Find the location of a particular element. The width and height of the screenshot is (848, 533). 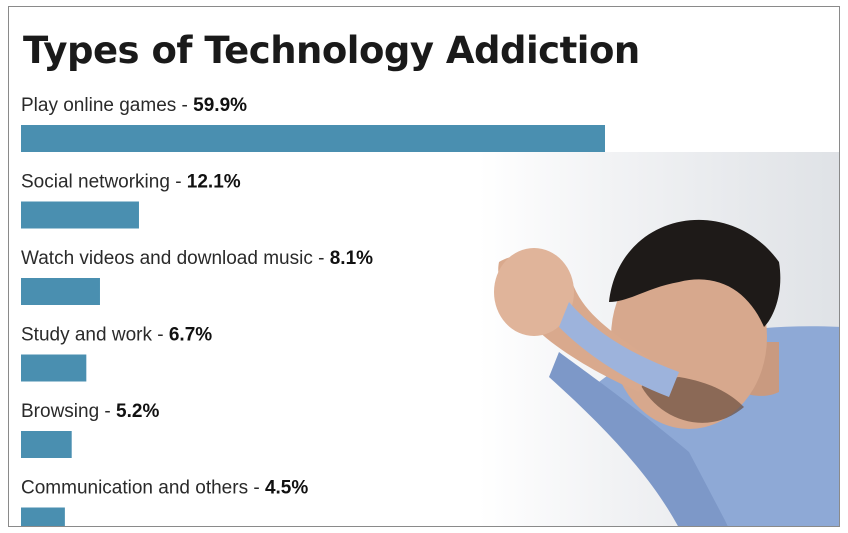

category-label-communication-and-others: Communication and others - 4.5% is located at coordinates (164, 488).